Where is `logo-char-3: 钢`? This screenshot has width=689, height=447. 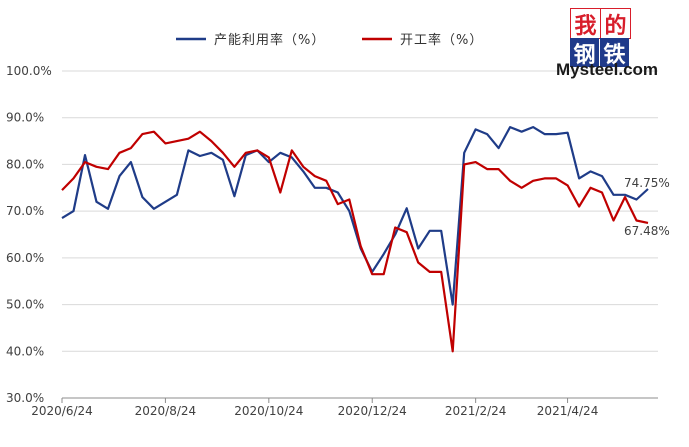
logo-char-3: 钢 is located at coordinates (584, 53).